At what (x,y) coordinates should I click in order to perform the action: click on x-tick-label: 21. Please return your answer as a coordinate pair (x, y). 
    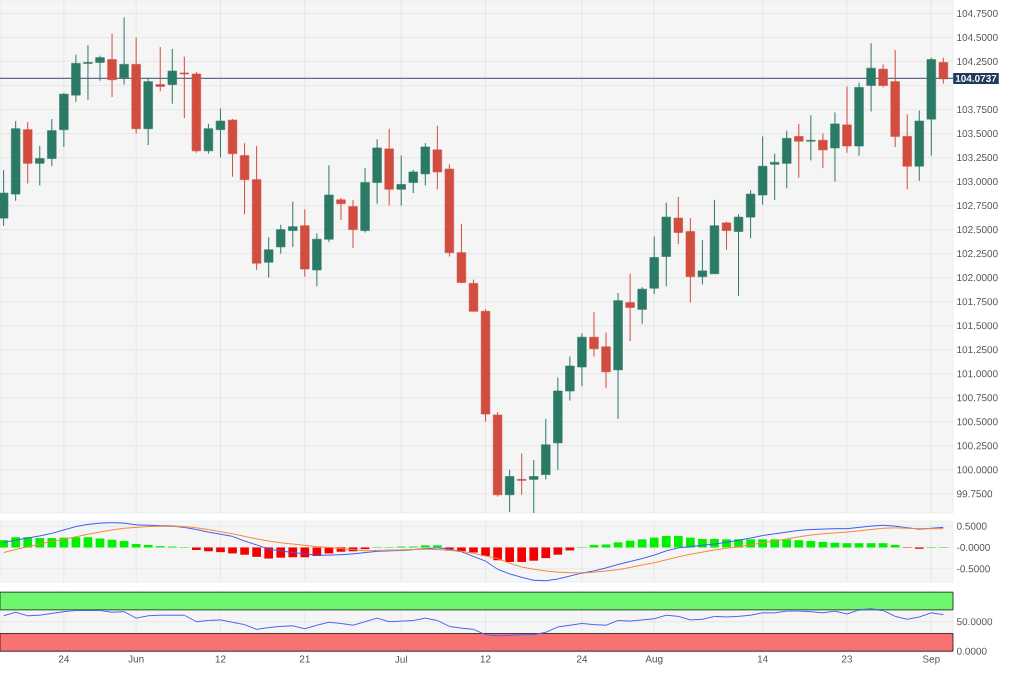
    Looking at the image, I should click on (304, 659).